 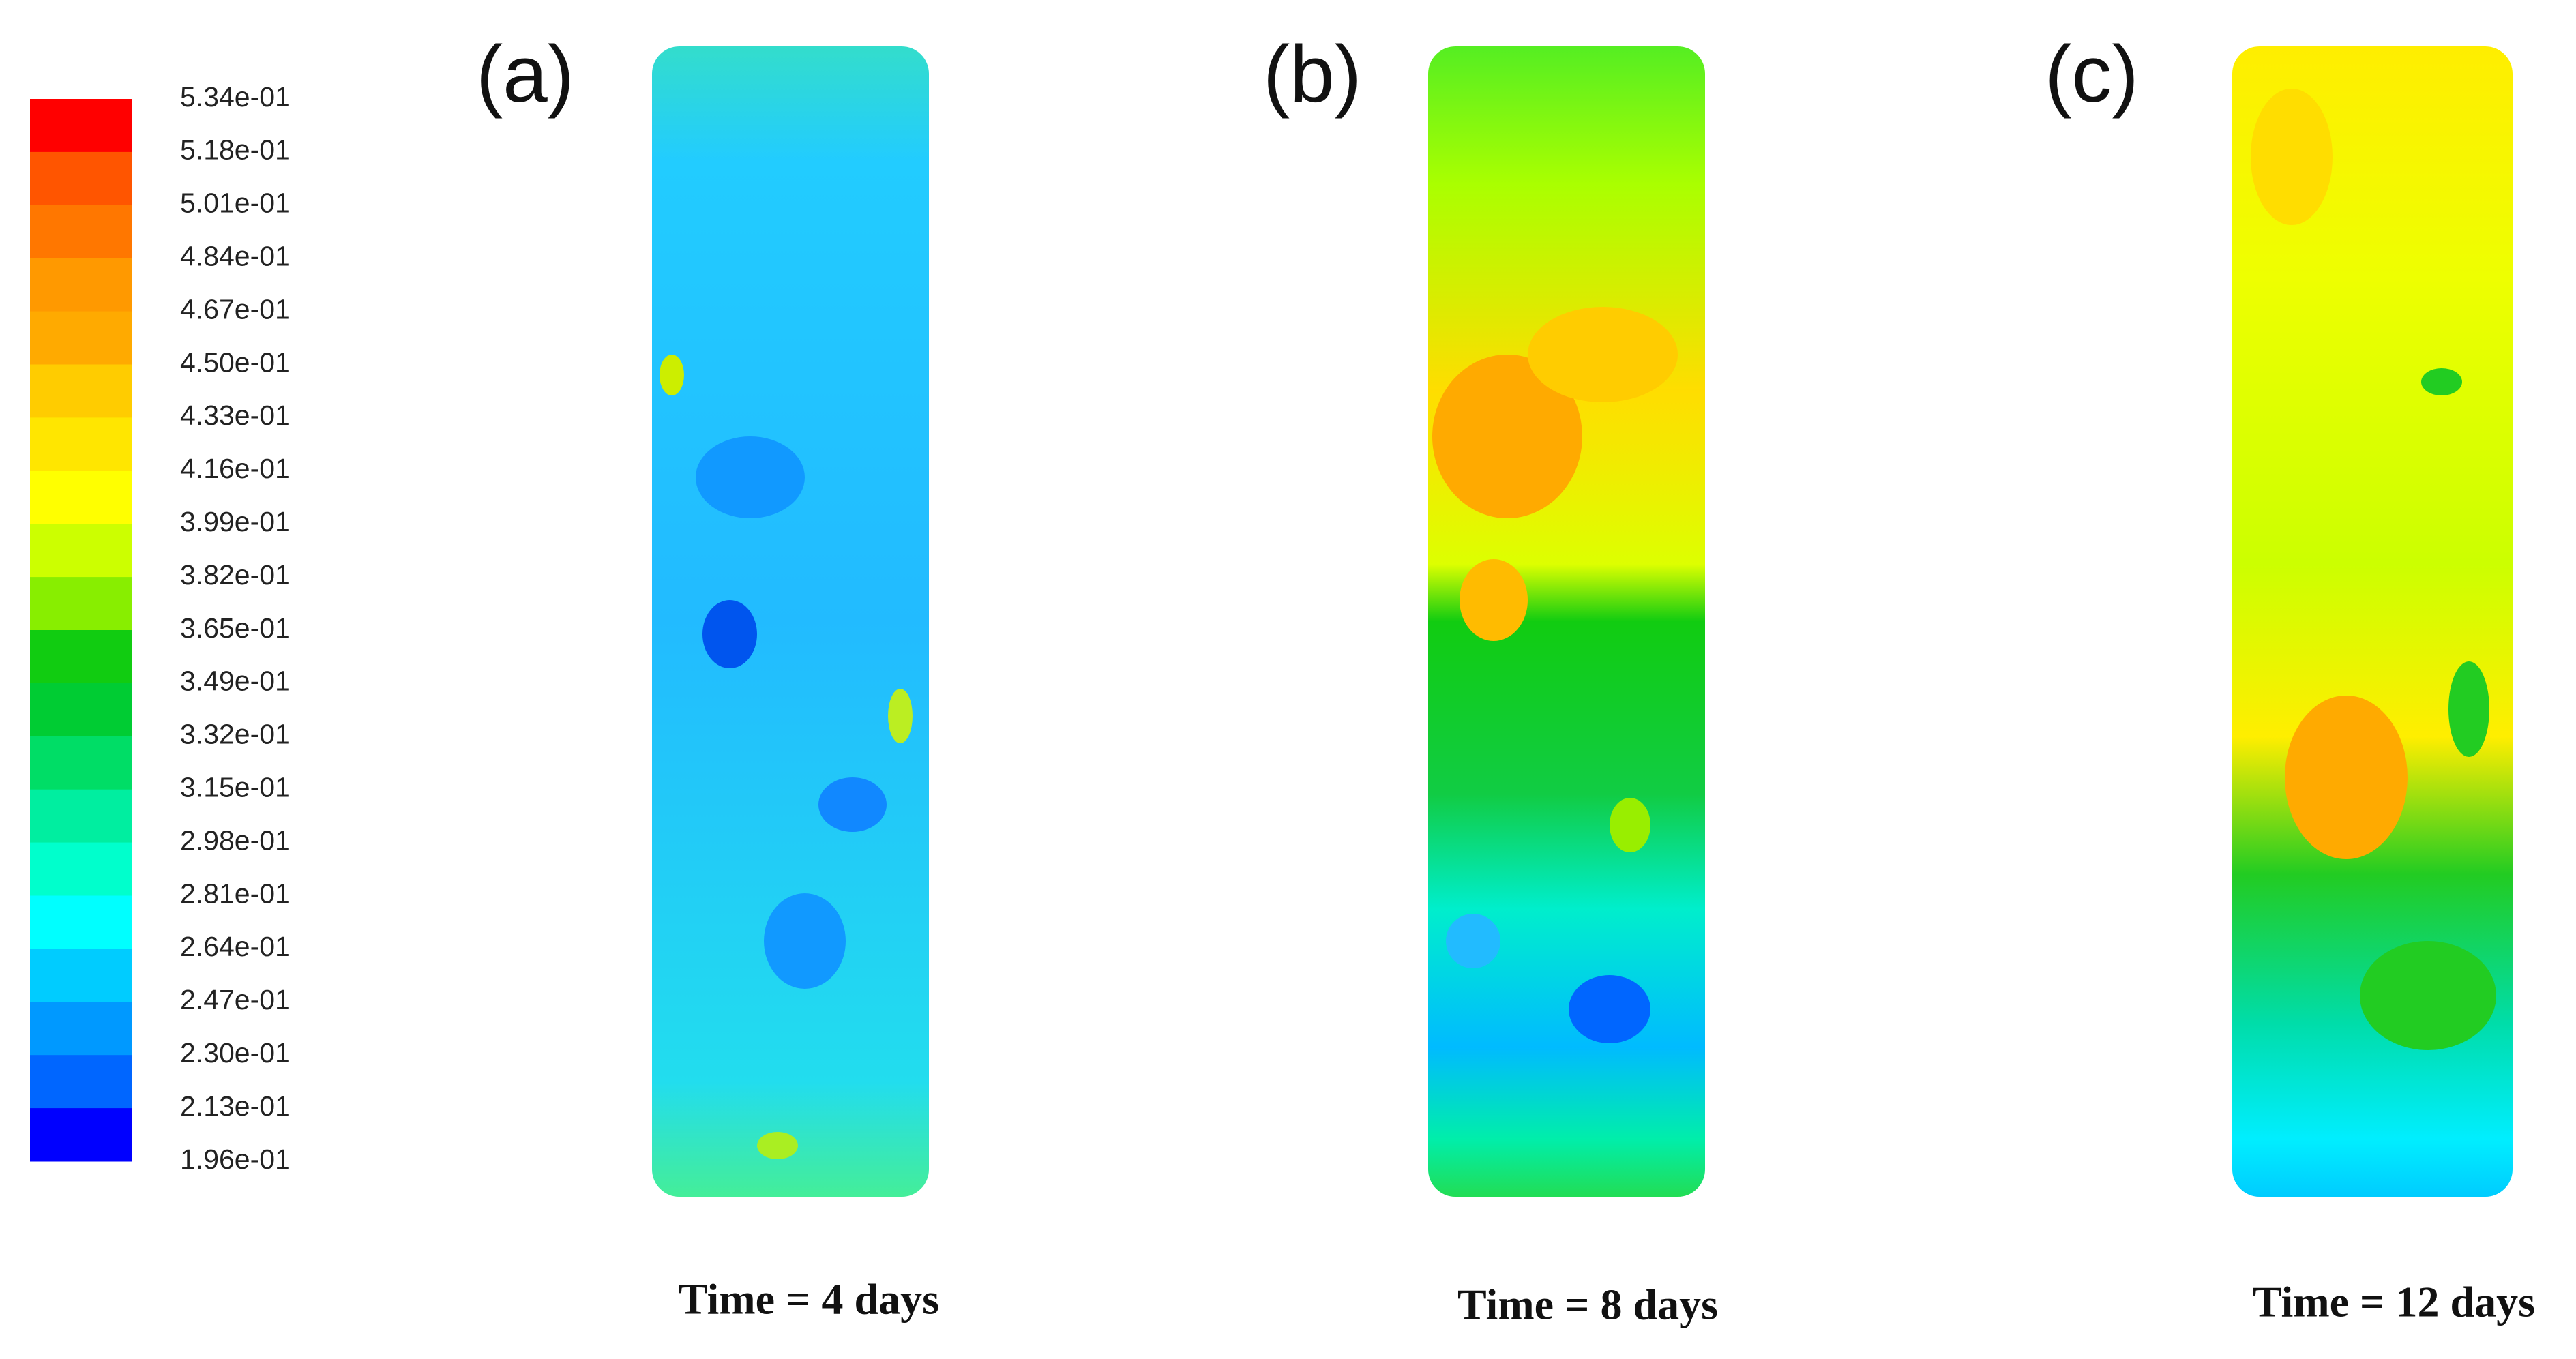 What do you see at coordinates (1312, 74) in the screenshot?
I see `panel-label: (b)` at bounding box center [1312, 74].